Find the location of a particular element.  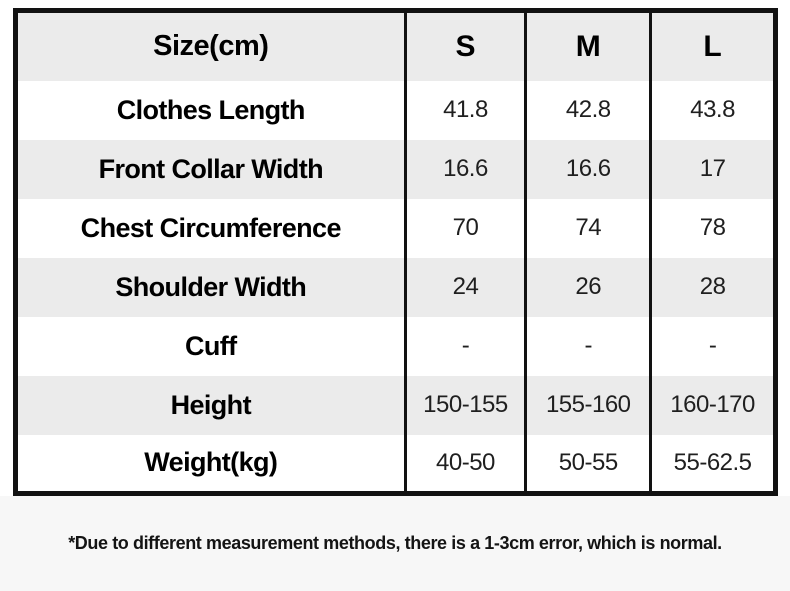

value-cell: 70 is located at coordinates (464, 228).